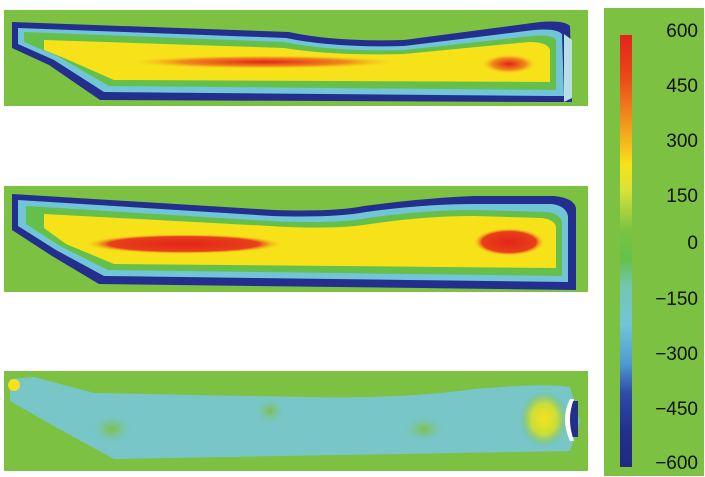 The width and height of the screenshot is (705, 477). What do you see at coordinates (654, 242) in the screenshot?
I see `color-scale-legend: 600 450 300 150 0 −150 −300 −450 −600` at bounding box center [654, 242].